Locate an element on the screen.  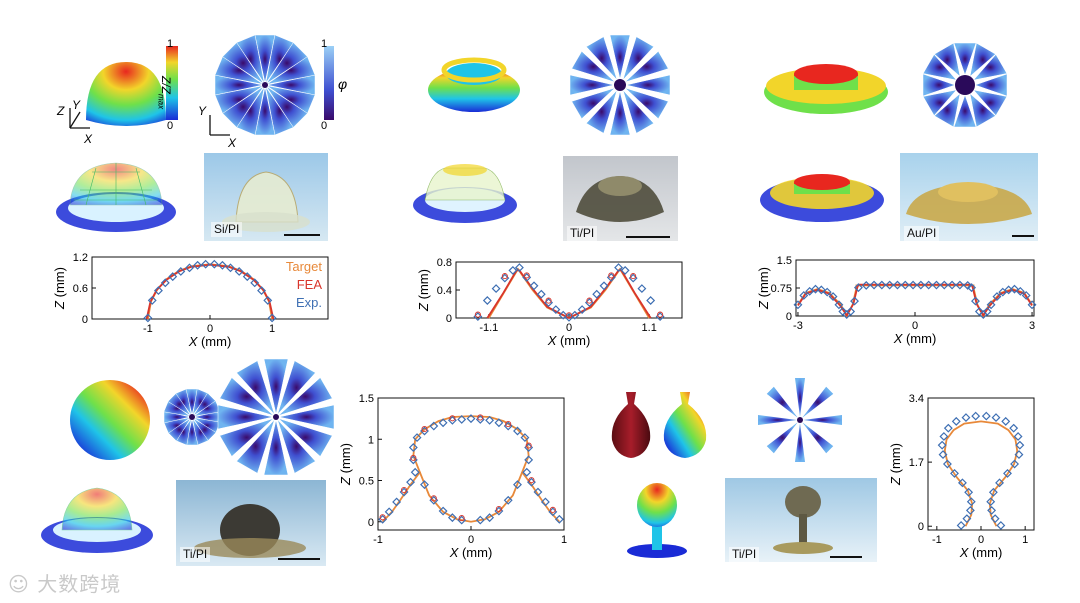
disk-ring-3d-cap is located at coordinates (826, 74).